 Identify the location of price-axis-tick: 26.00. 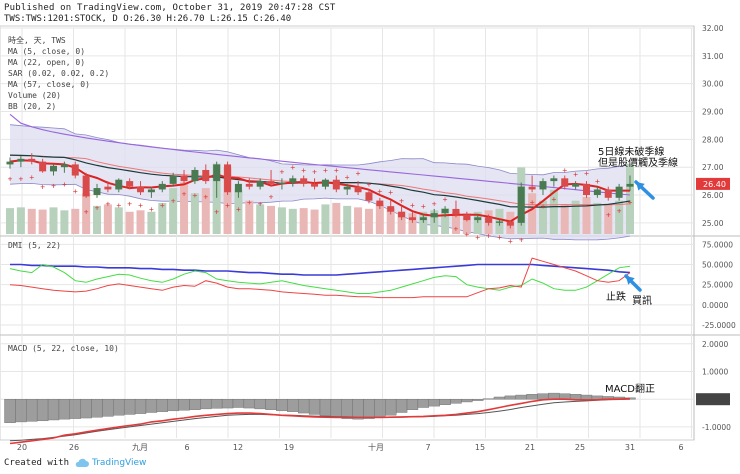
(713, 195).